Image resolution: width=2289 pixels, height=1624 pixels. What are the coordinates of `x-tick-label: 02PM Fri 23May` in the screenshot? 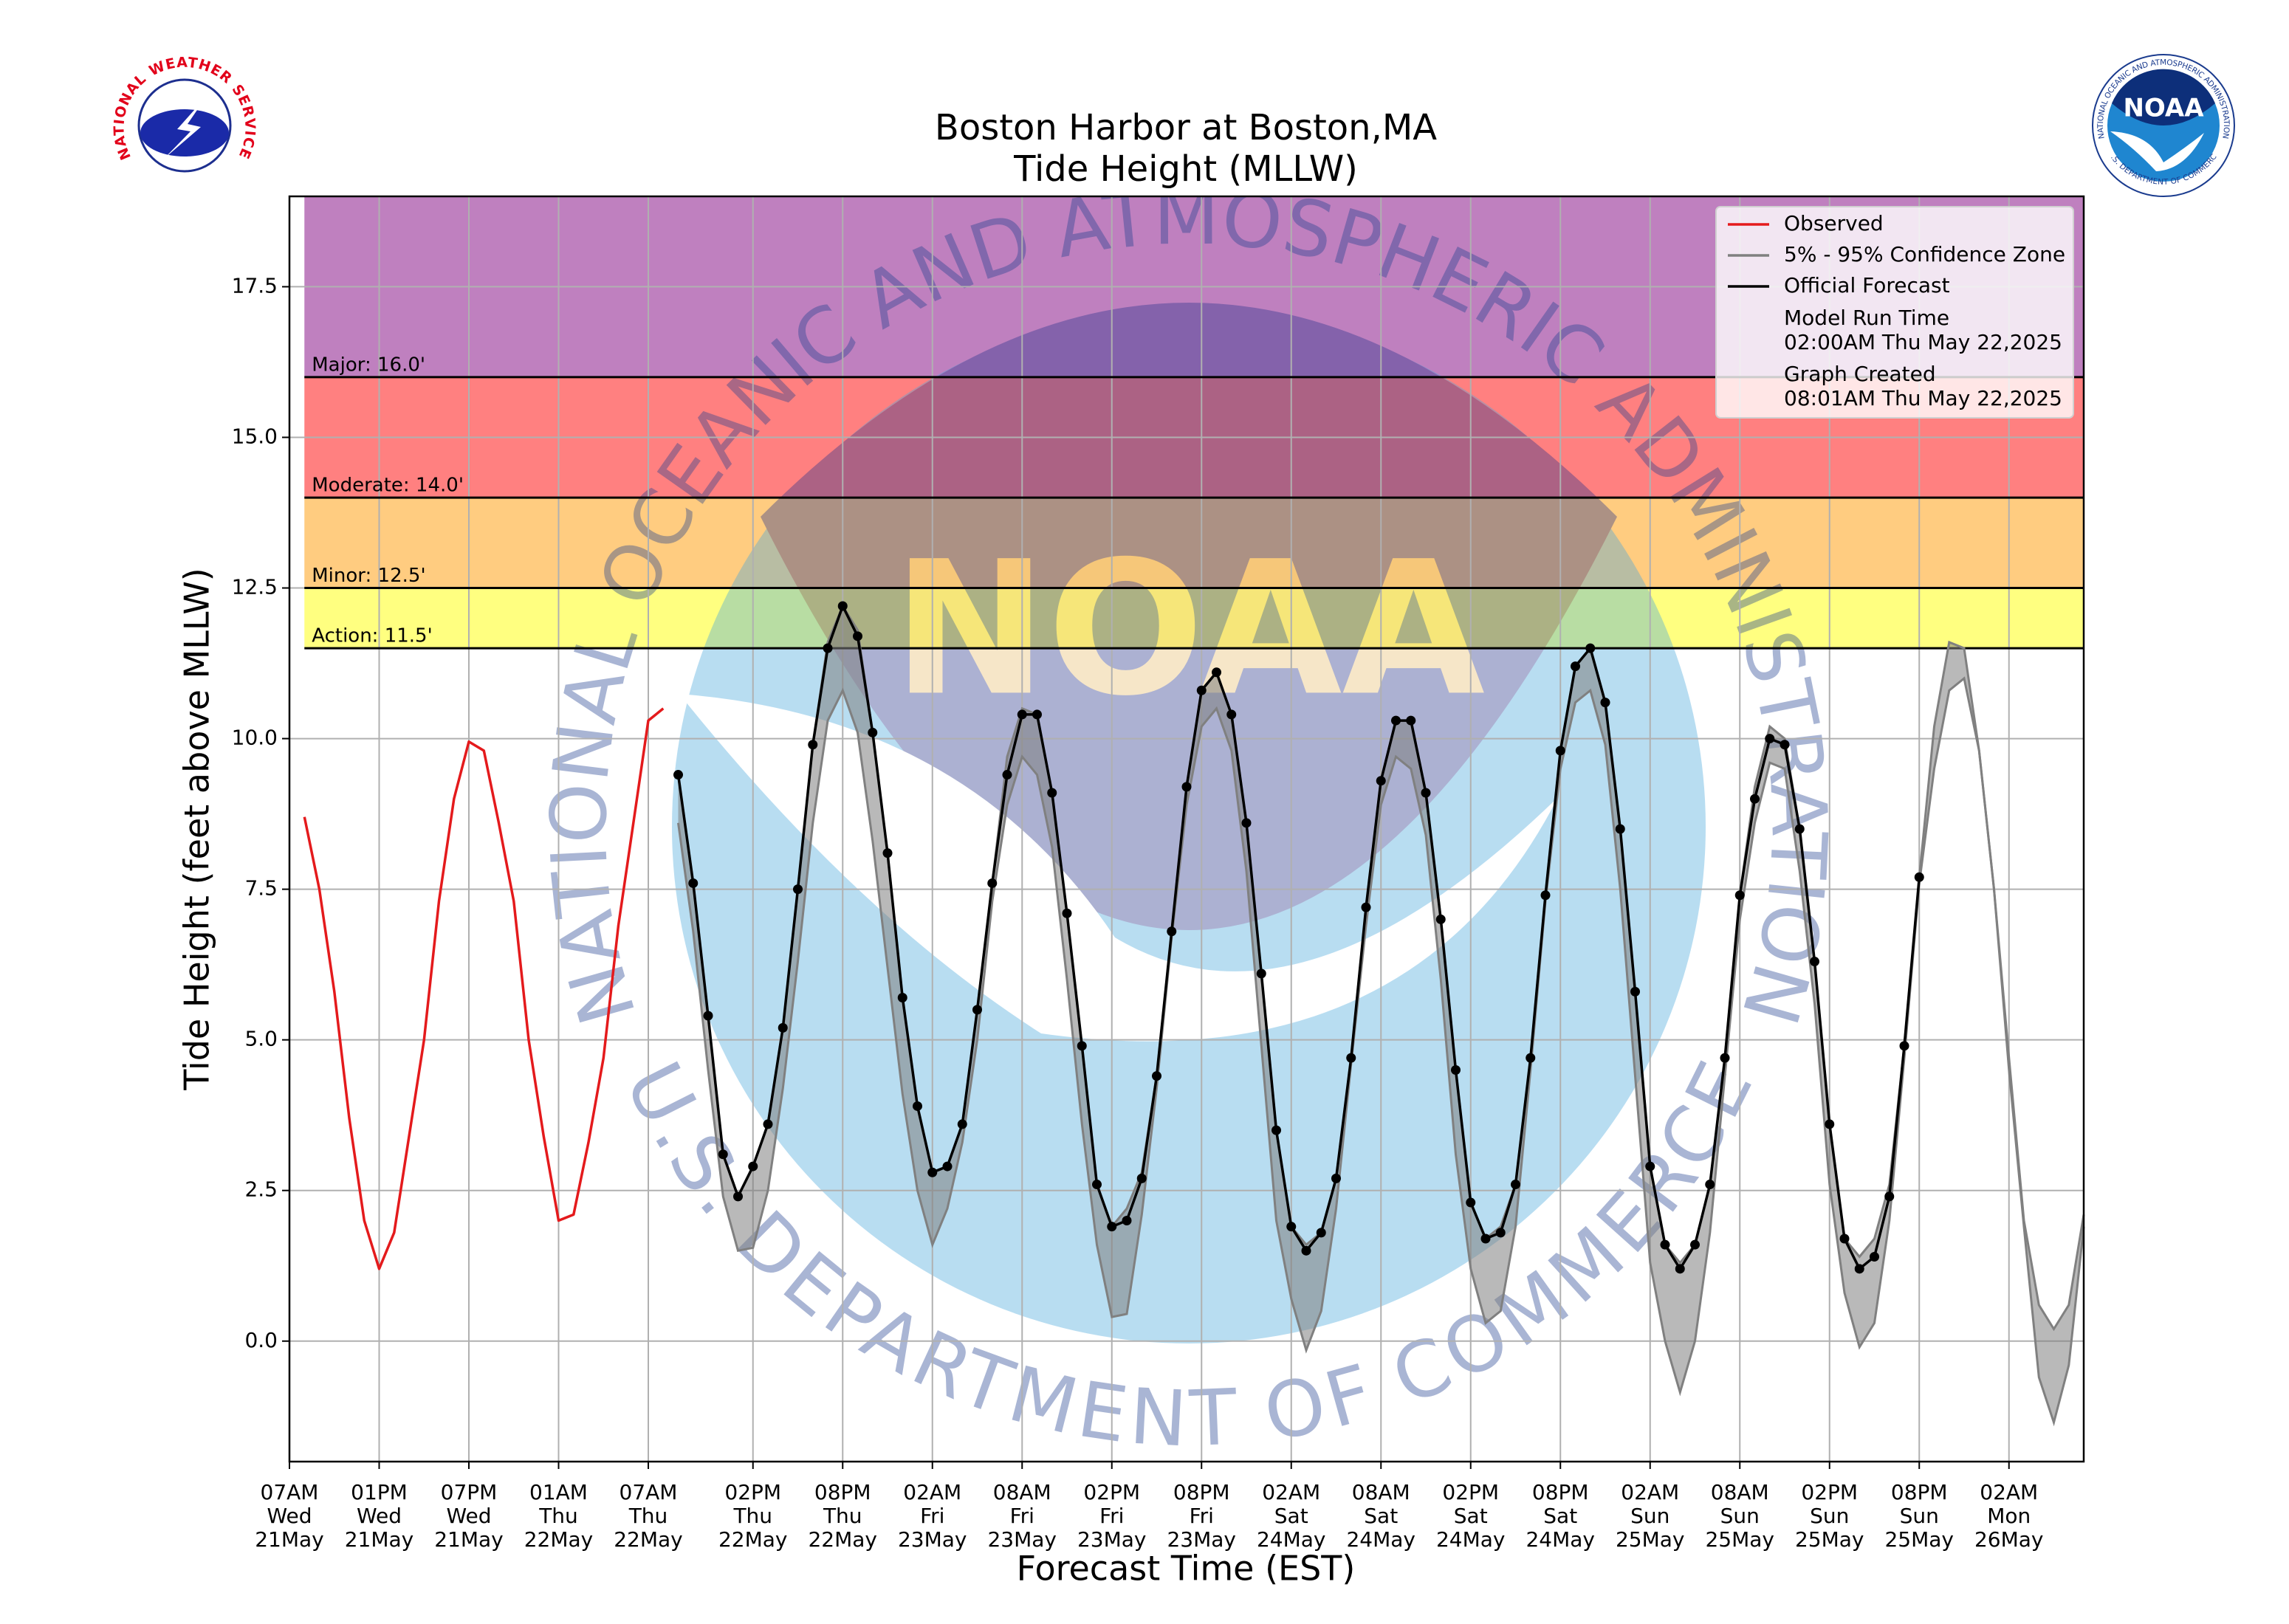 It's located at (1112, 1516).